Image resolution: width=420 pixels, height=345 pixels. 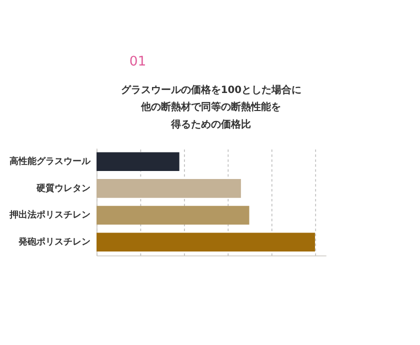 What do you see at coordinates (211, 107) in the screenshot?
I see `chart-title: グラスウールの価格を100とした場合に他の断熱材で同等の断熱性能を得るための価格比` at bounding box center [211, 107].